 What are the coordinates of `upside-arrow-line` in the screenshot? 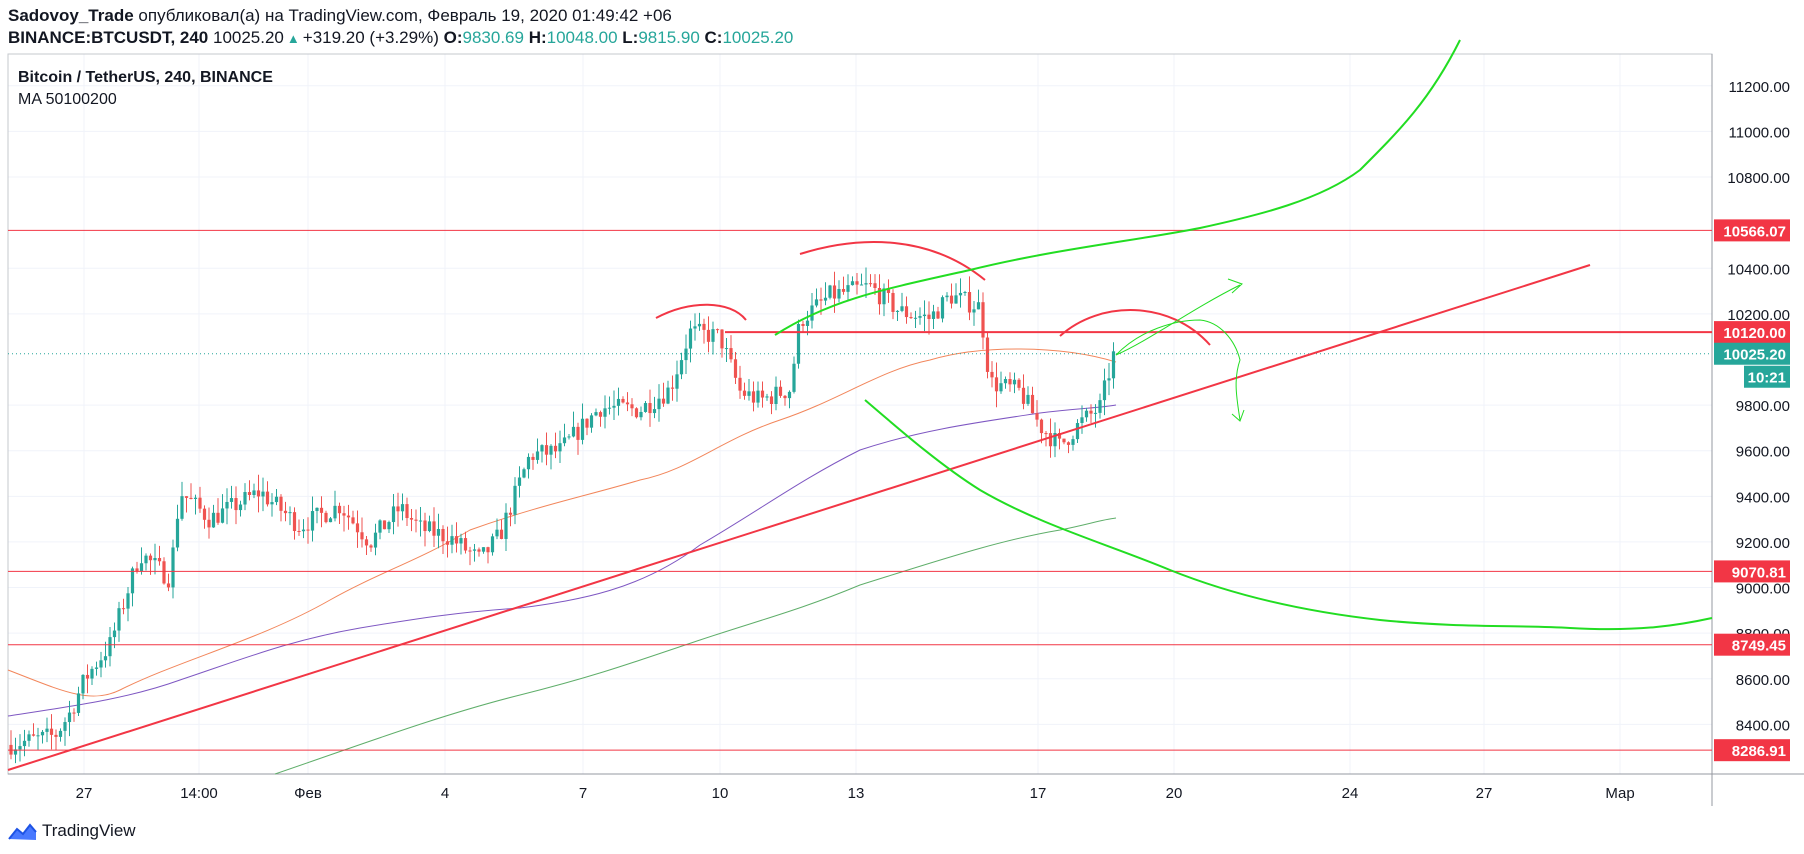 It's located at (1178, 320).